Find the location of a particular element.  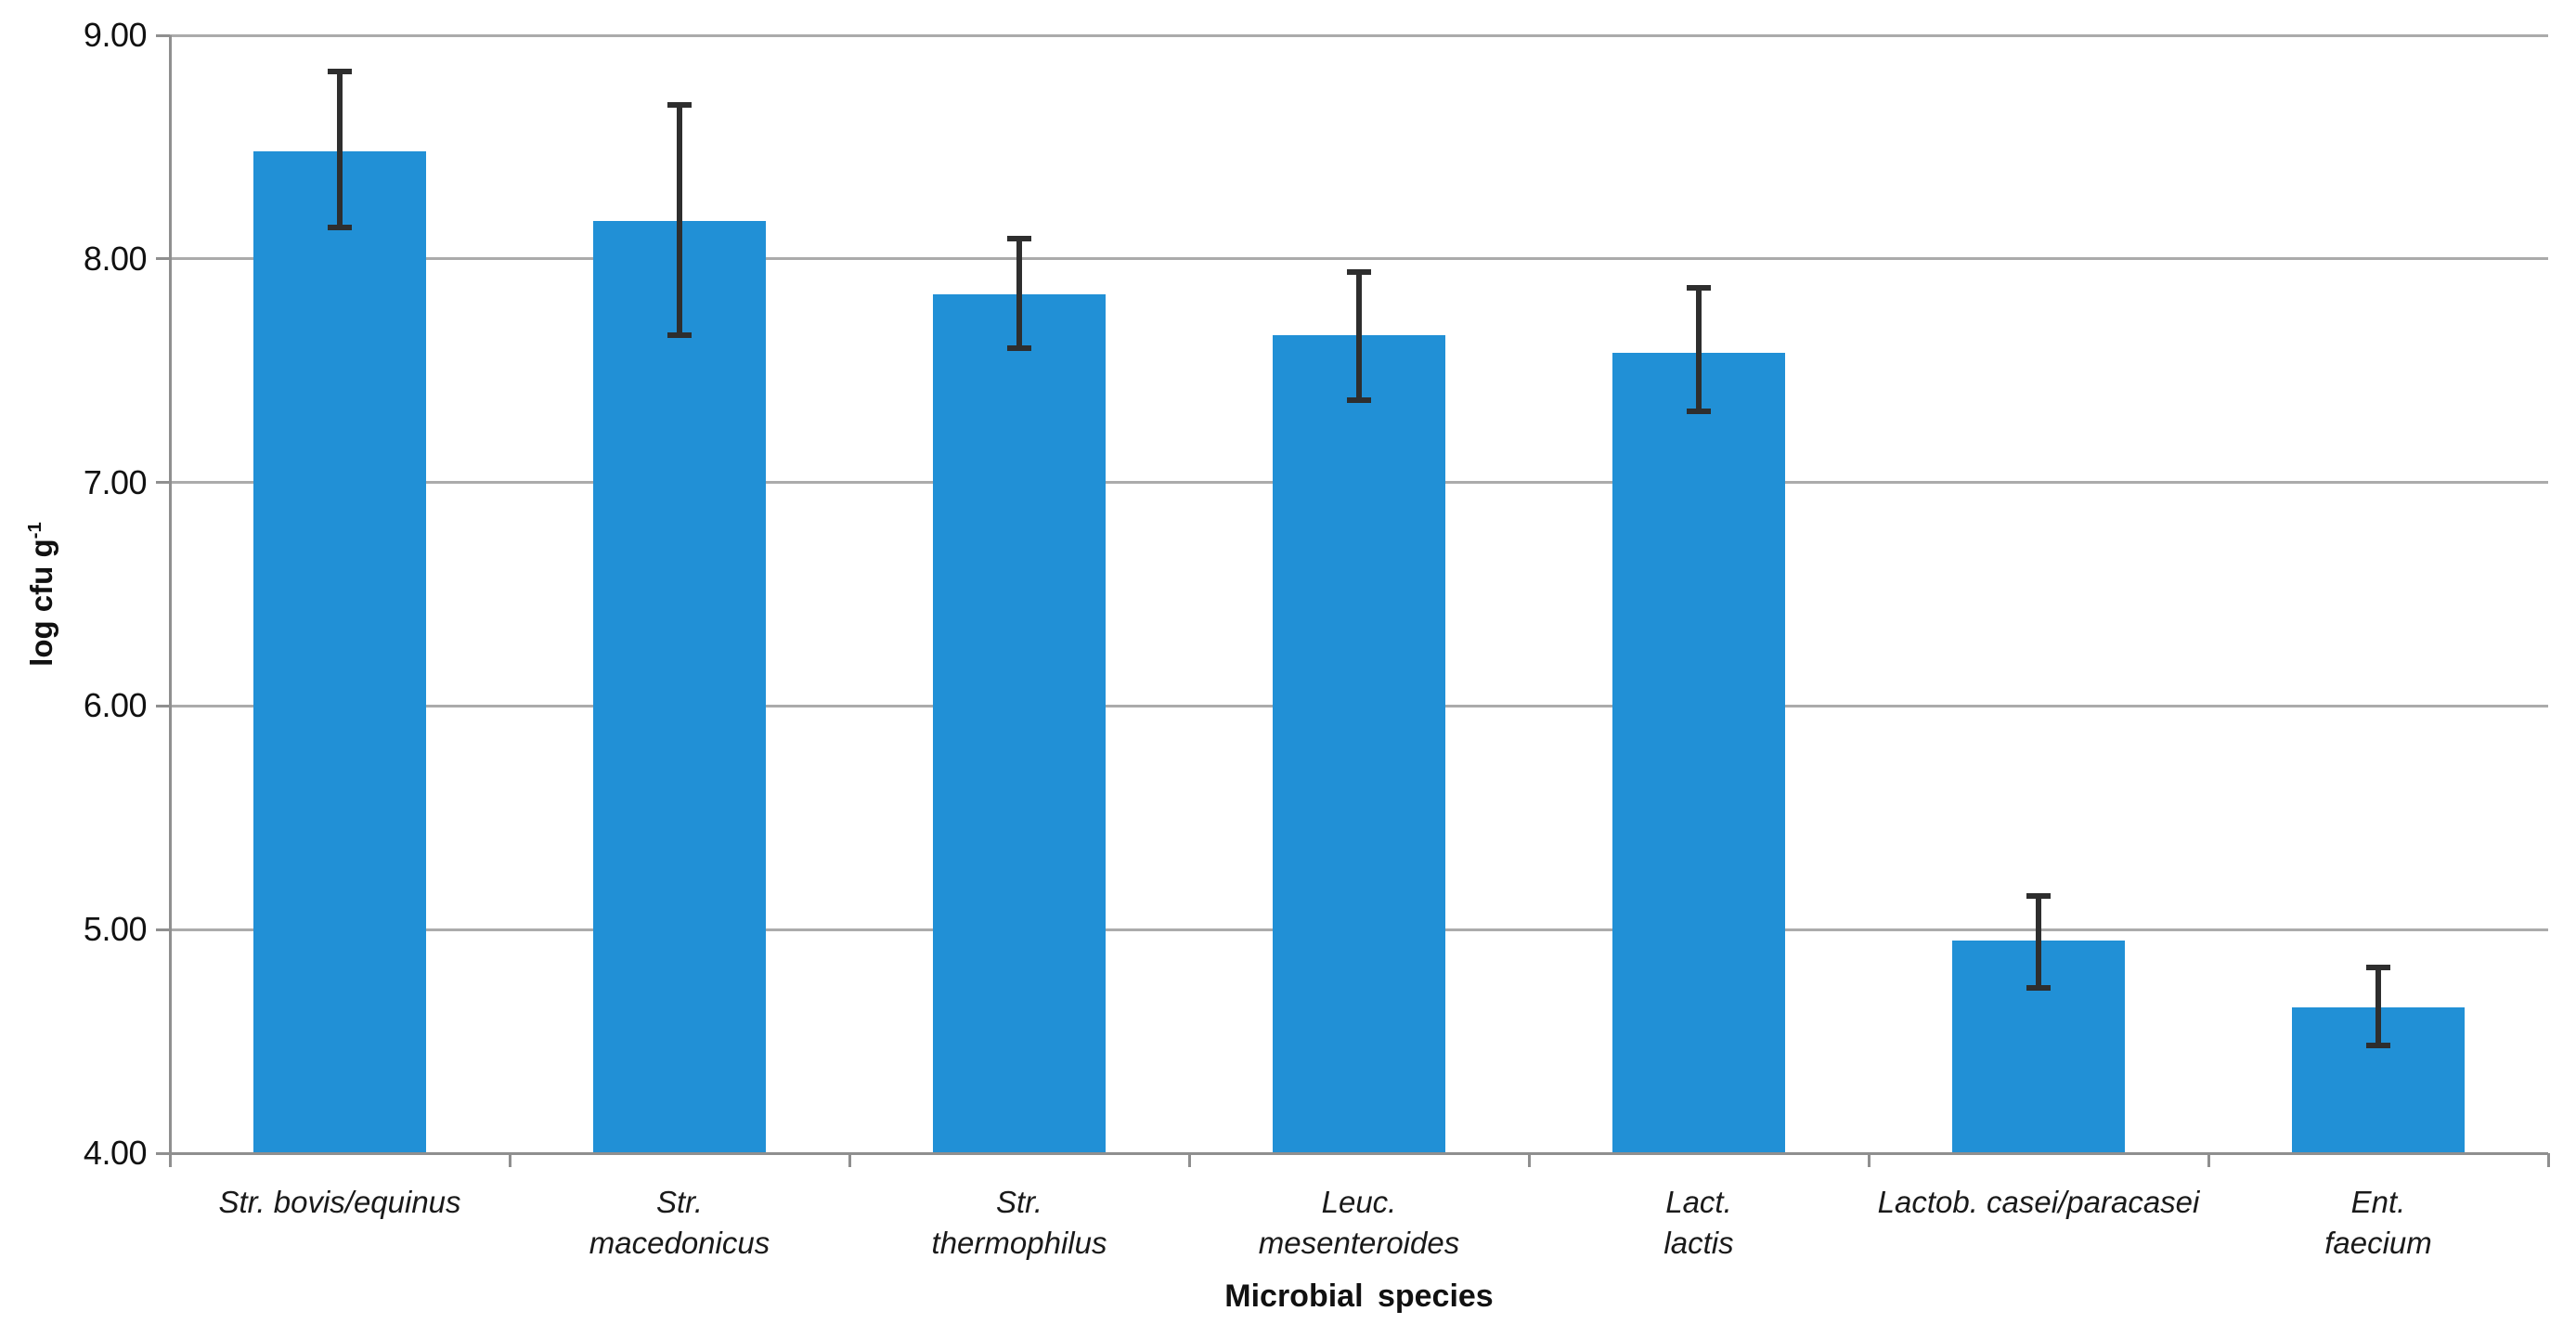

x-category-label-1: Str. macedonicus is located at coordinates (679, 1222).